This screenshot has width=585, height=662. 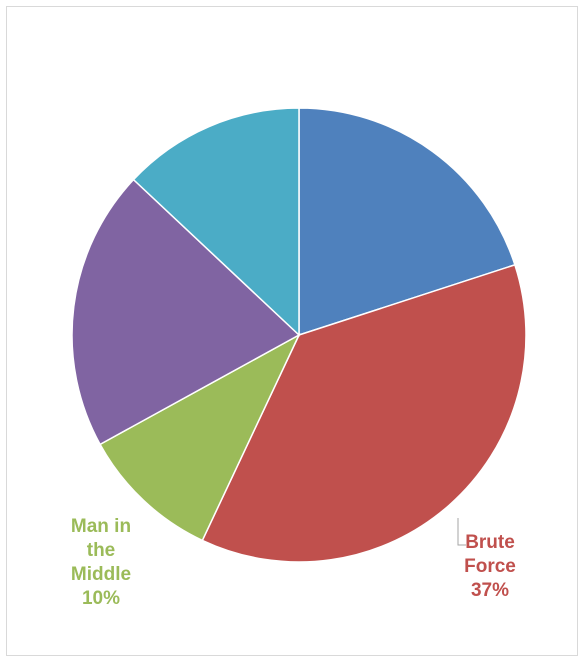 What do you see at coordinates (490, 590) in the screenshot?
I see `data-label-percent: 37%` at bounding box center [490, 590].